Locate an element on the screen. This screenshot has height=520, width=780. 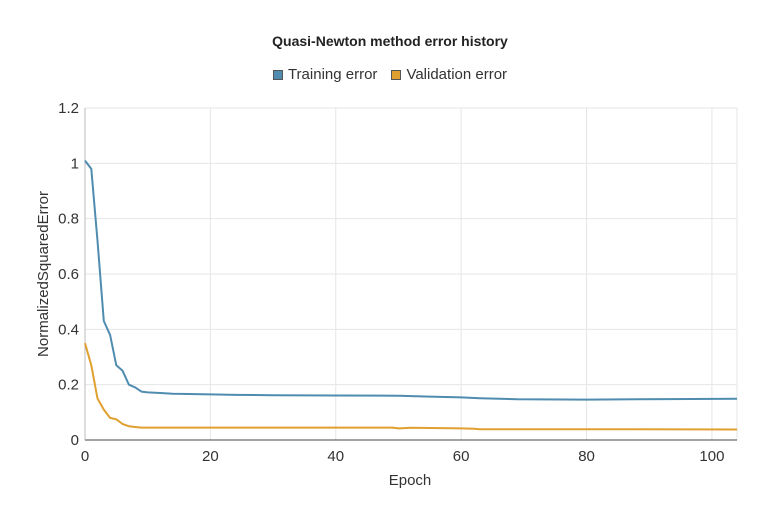
legend-item-training: Training error is located at coordinates (325, 74).